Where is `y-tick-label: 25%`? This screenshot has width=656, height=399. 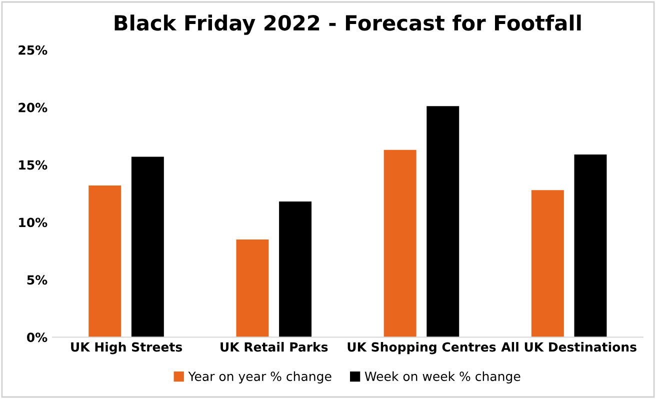 y-tick-label: 25% is located at coordinates (33, 50).